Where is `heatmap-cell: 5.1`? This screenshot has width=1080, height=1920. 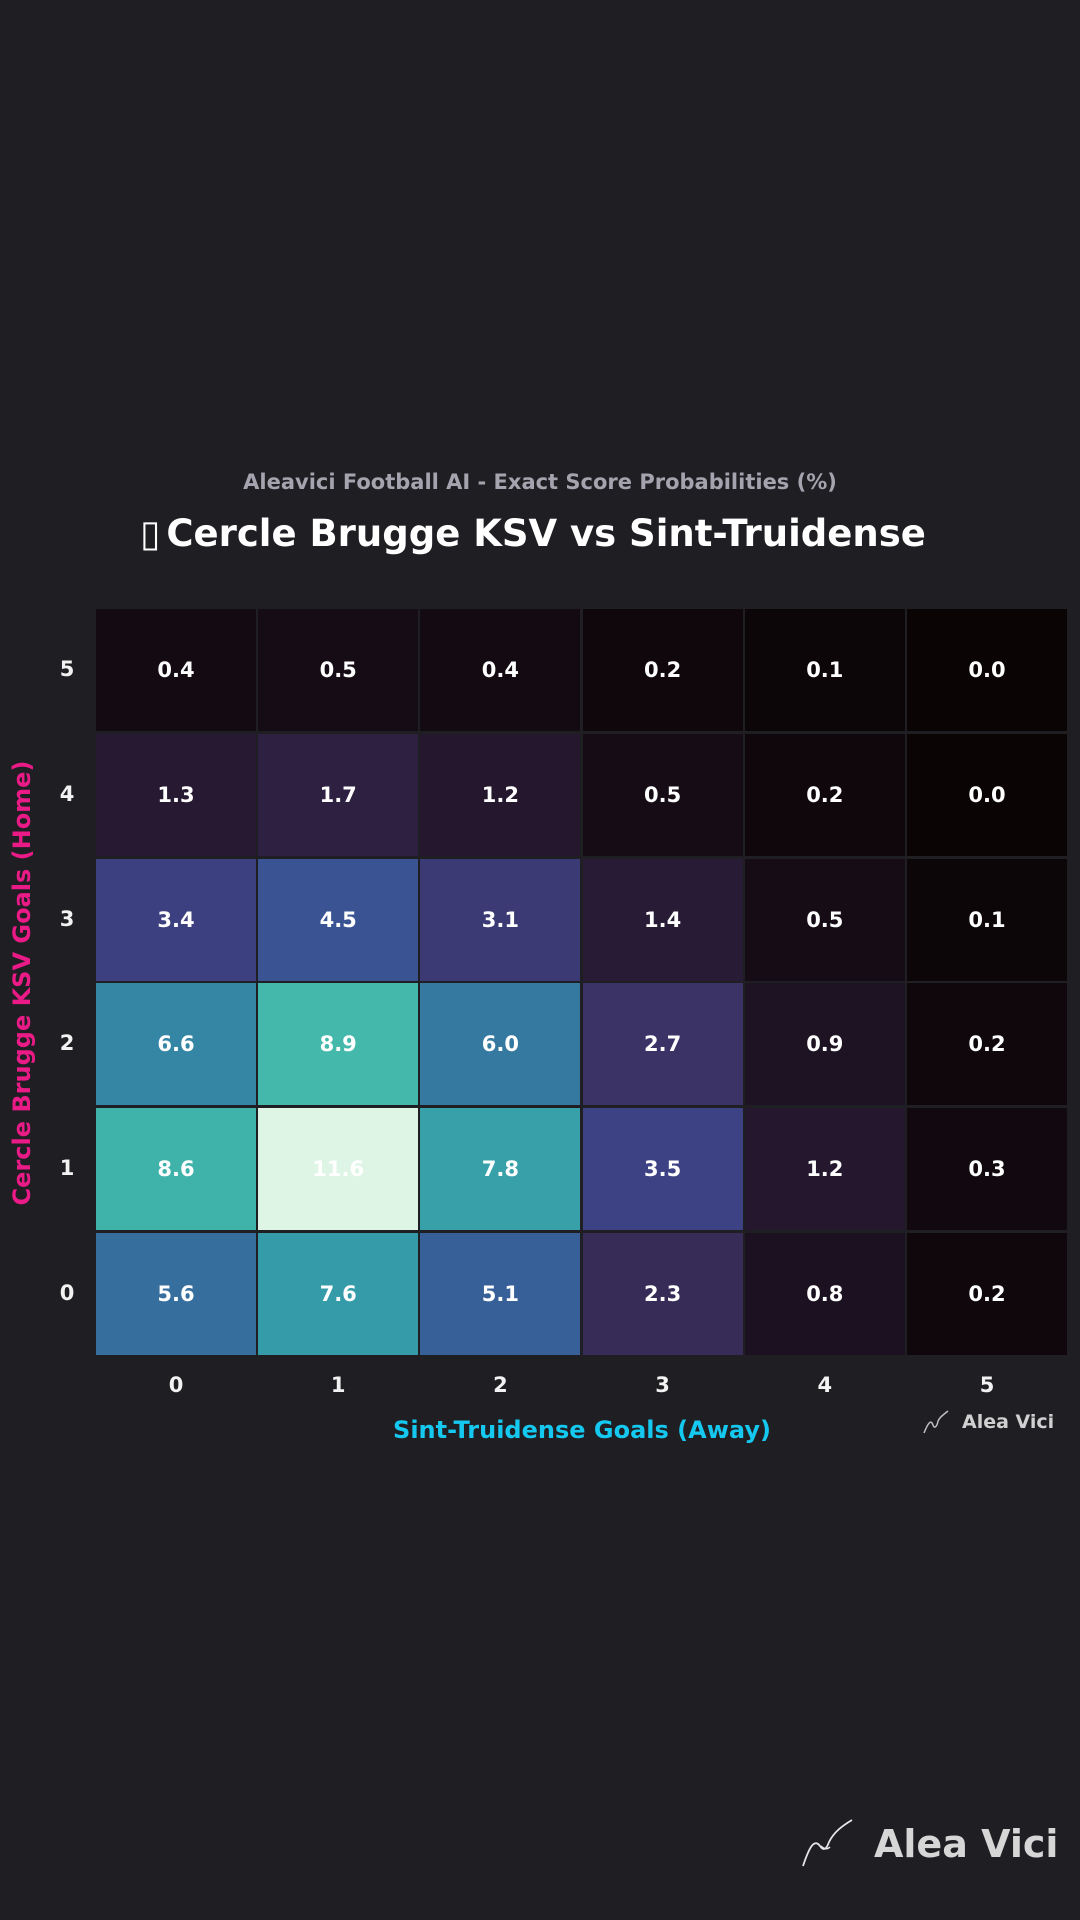 heatmap-cell: 5.1 is located at coordinates (500, 1294).